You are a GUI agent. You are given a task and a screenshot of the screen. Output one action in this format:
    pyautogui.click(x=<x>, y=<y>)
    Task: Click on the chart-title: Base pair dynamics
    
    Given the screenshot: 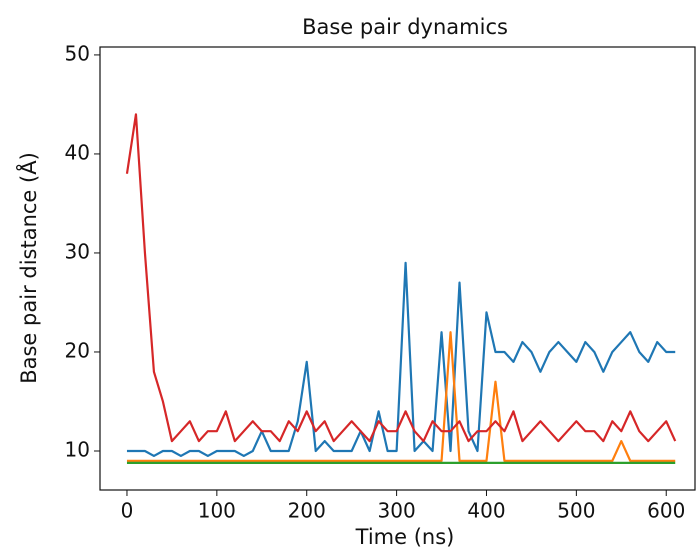 What is the action you would take?
    pyautogui.click(x=405, y=27)
    